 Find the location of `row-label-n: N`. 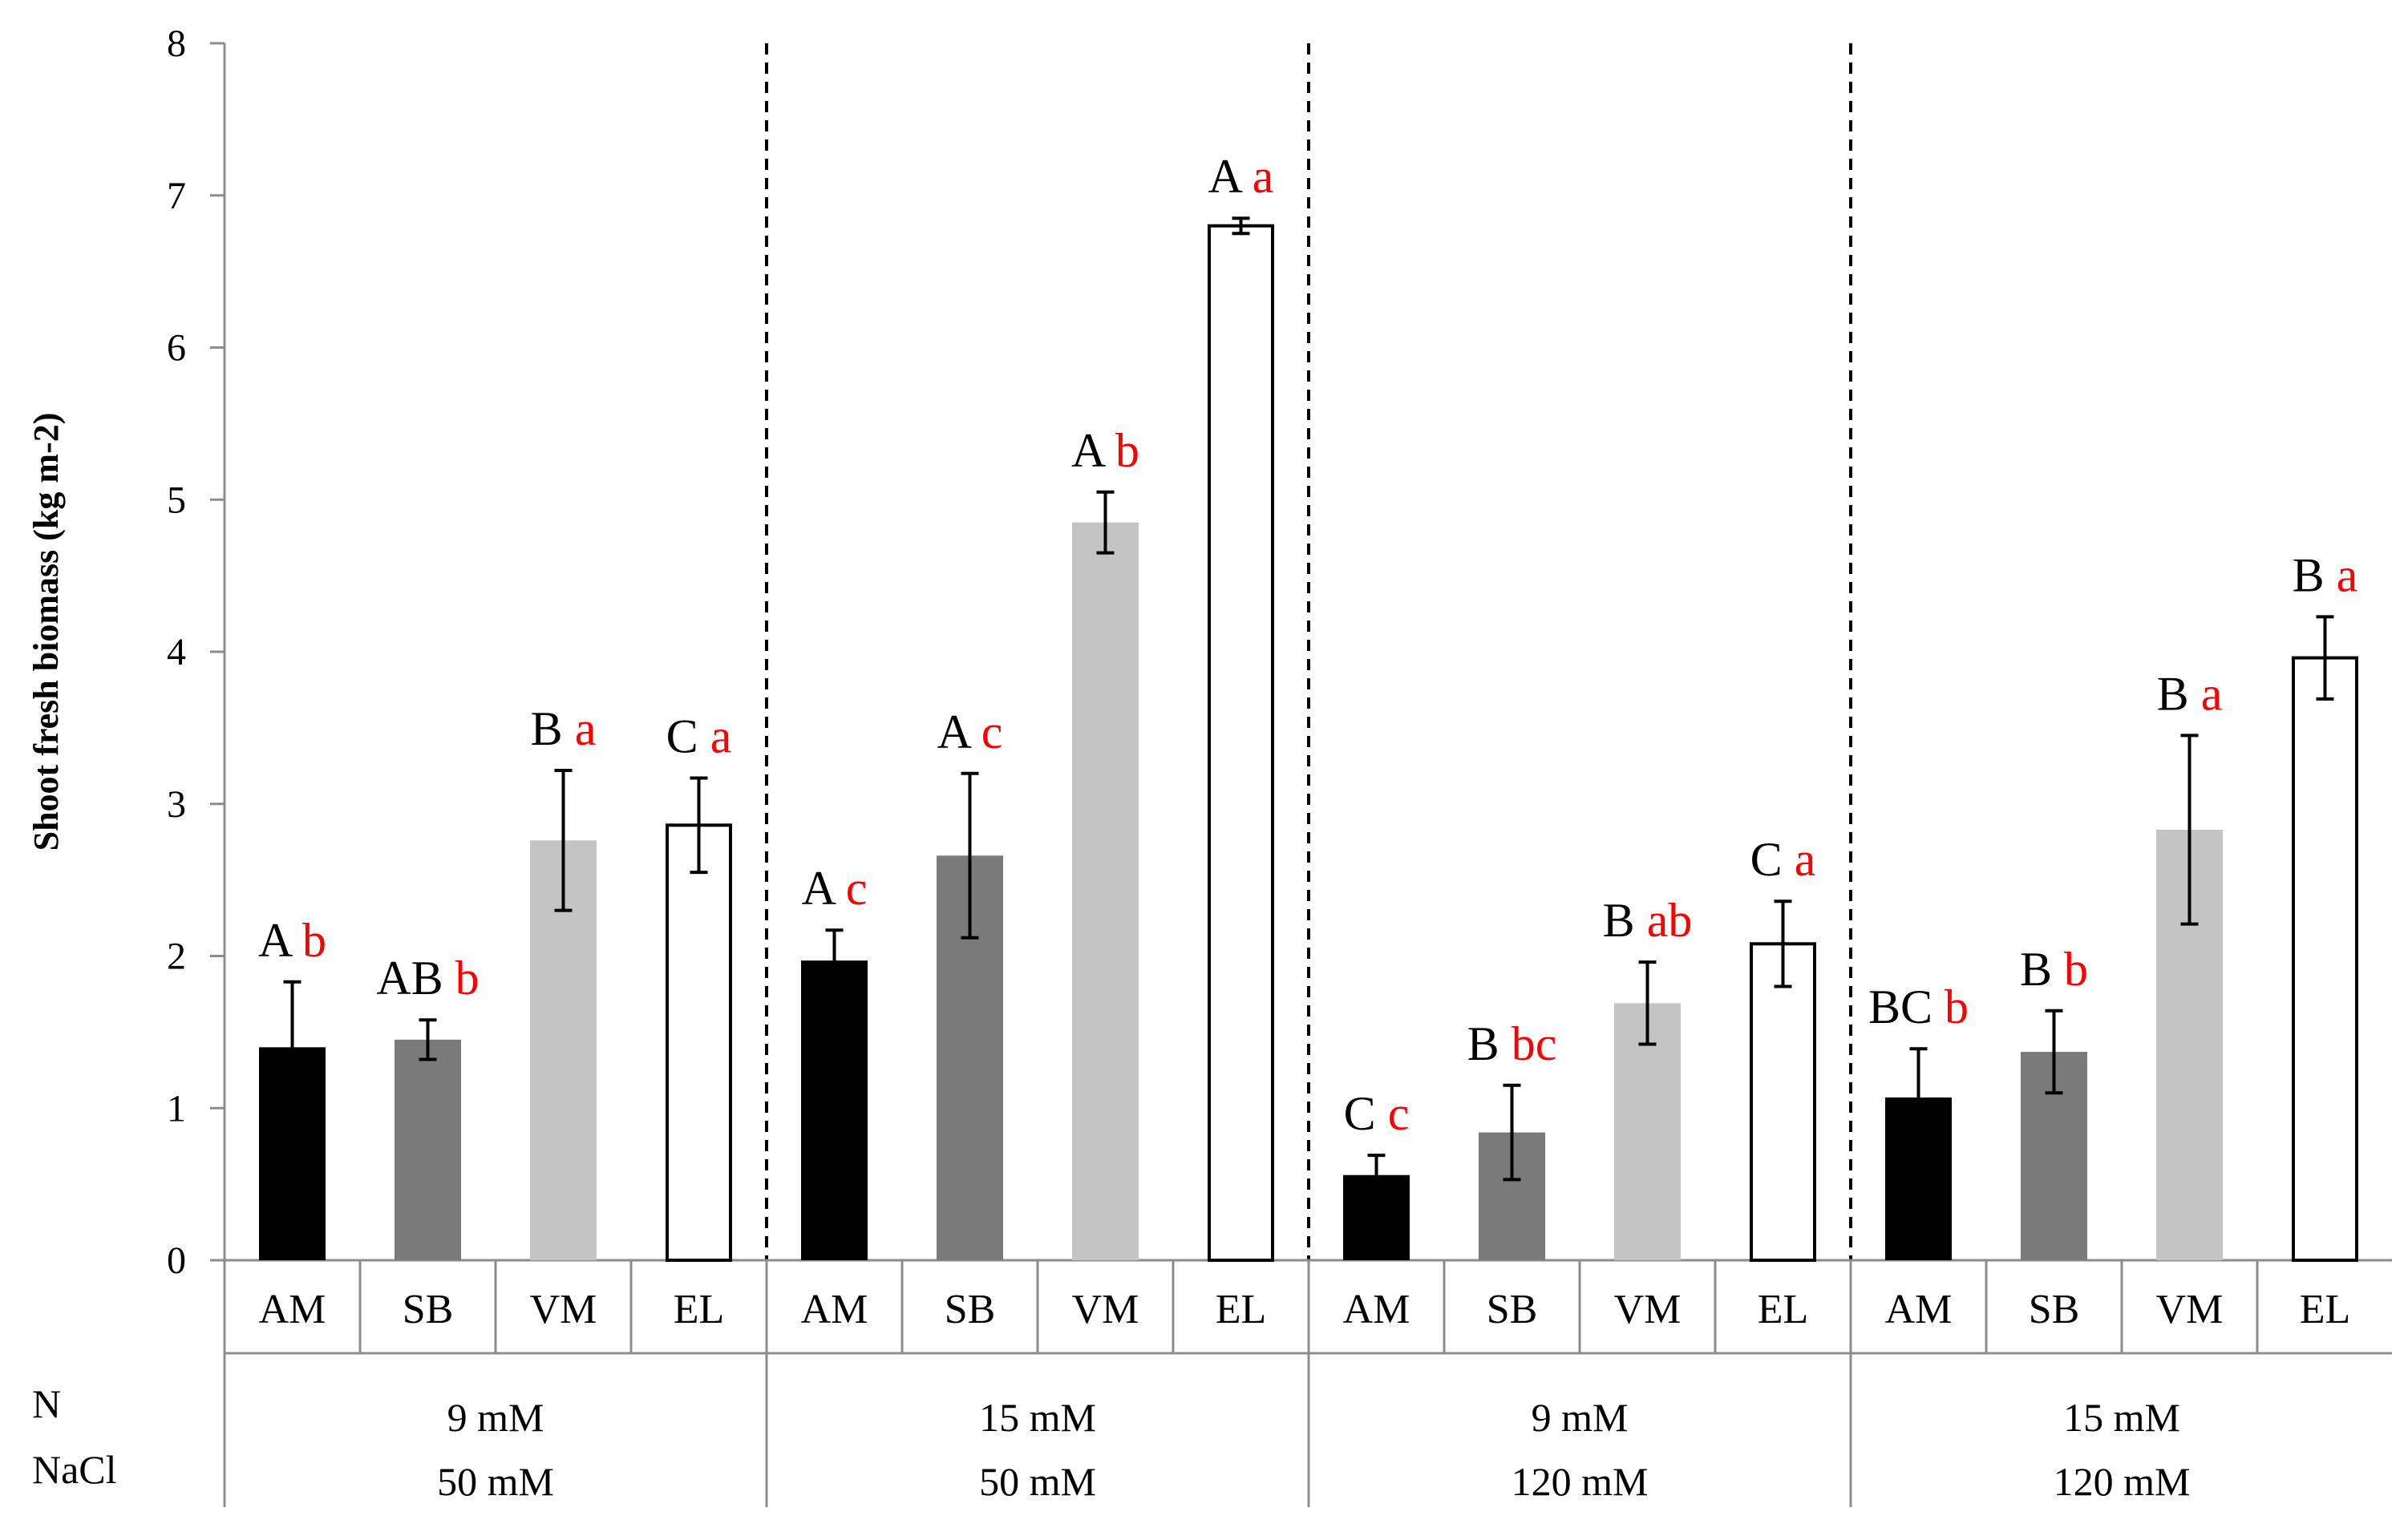

row-label-n: N is located at coordinates (47, 1403).